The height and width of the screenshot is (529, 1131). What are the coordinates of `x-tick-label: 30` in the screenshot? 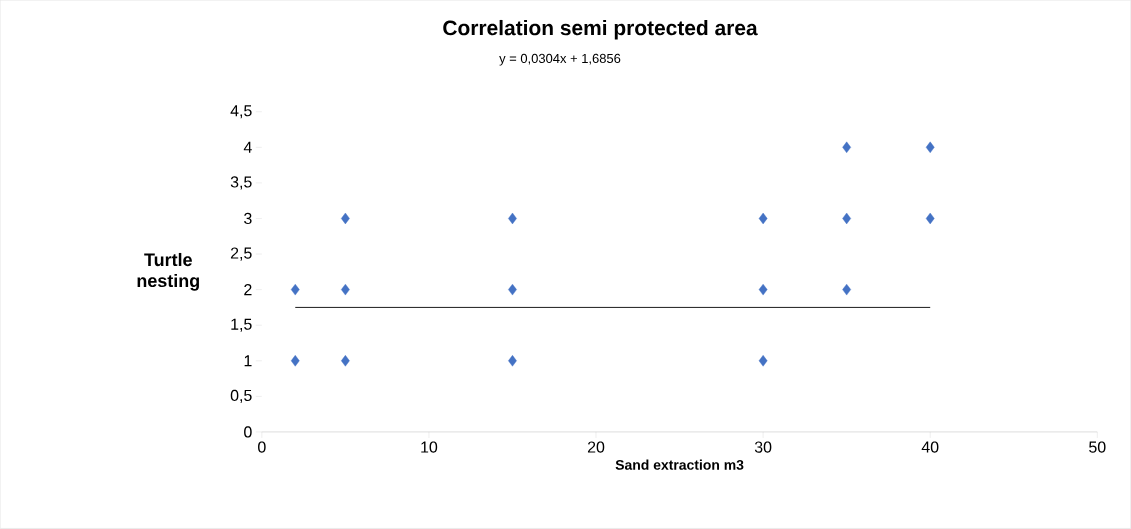 It's located at (763, 447).